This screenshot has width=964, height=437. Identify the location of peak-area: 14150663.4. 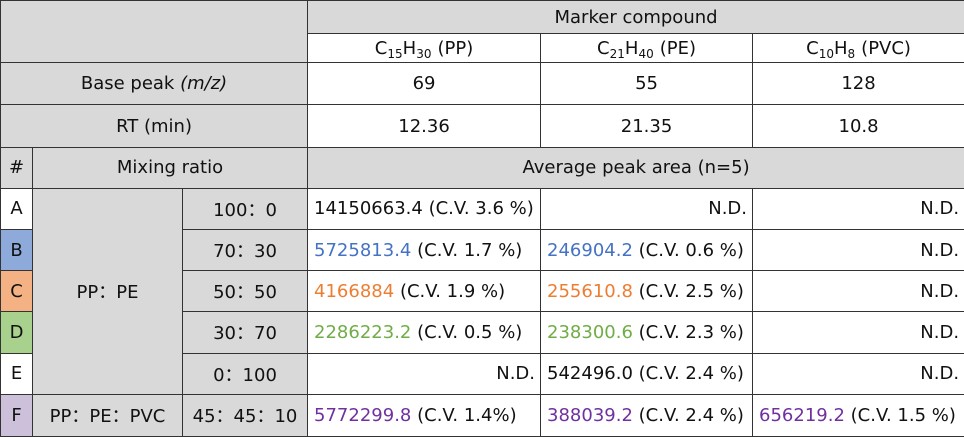
(368, 209).